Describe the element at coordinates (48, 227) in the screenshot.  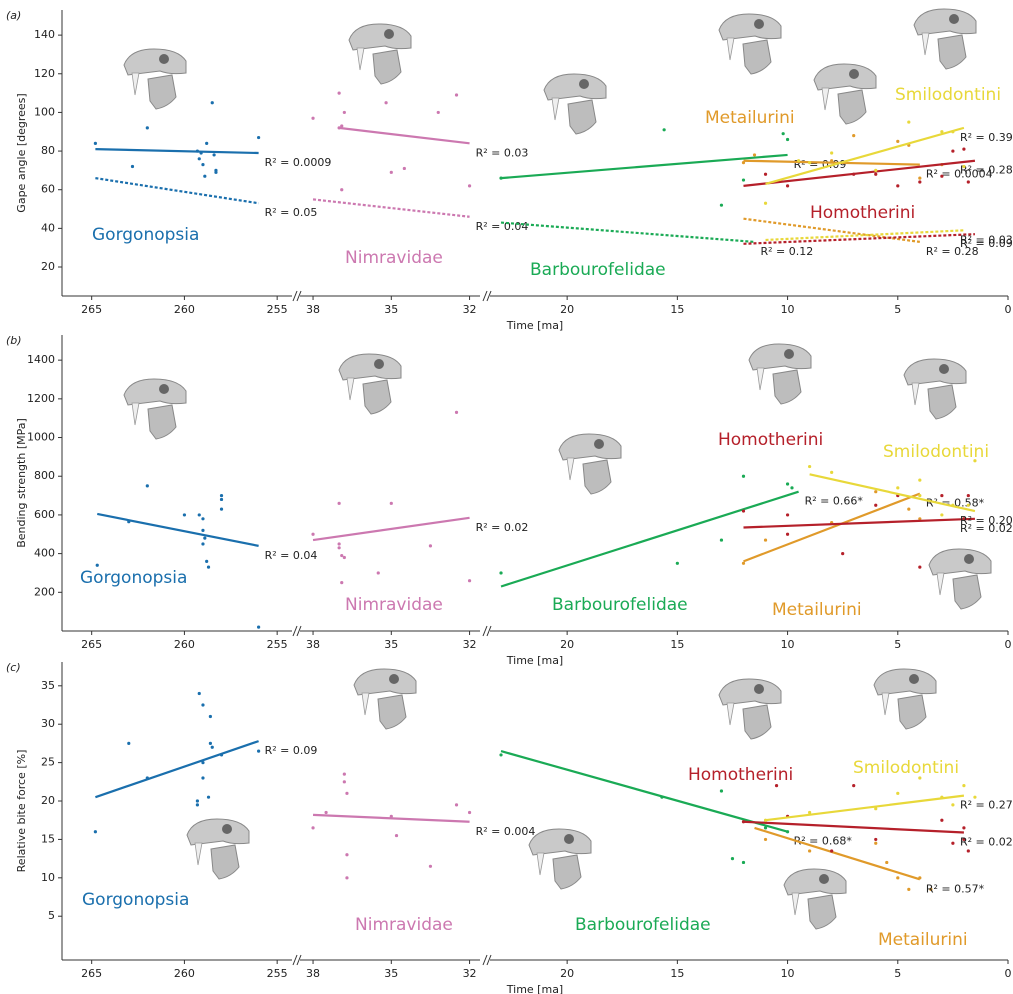
I see `y-tick-label: 40` at that location.